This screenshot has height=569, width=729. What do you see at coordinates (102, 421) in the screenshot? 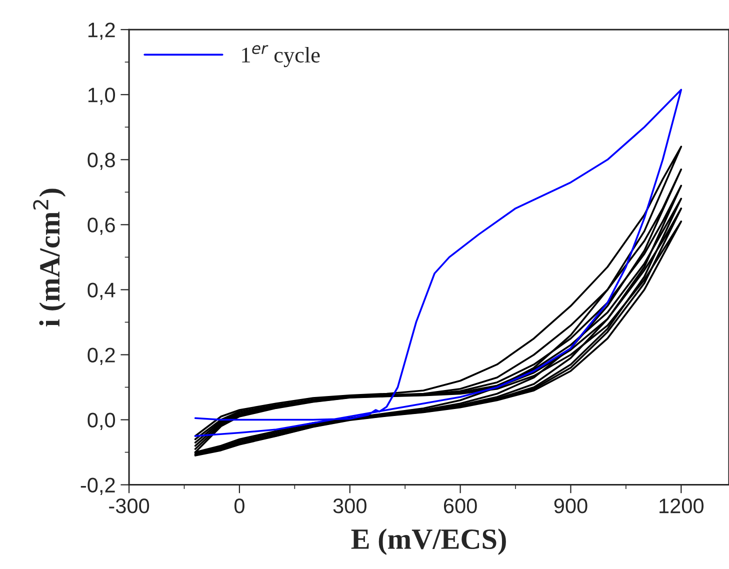
I see `y-tick-label: 0,0` at bounding box center [102, 421].